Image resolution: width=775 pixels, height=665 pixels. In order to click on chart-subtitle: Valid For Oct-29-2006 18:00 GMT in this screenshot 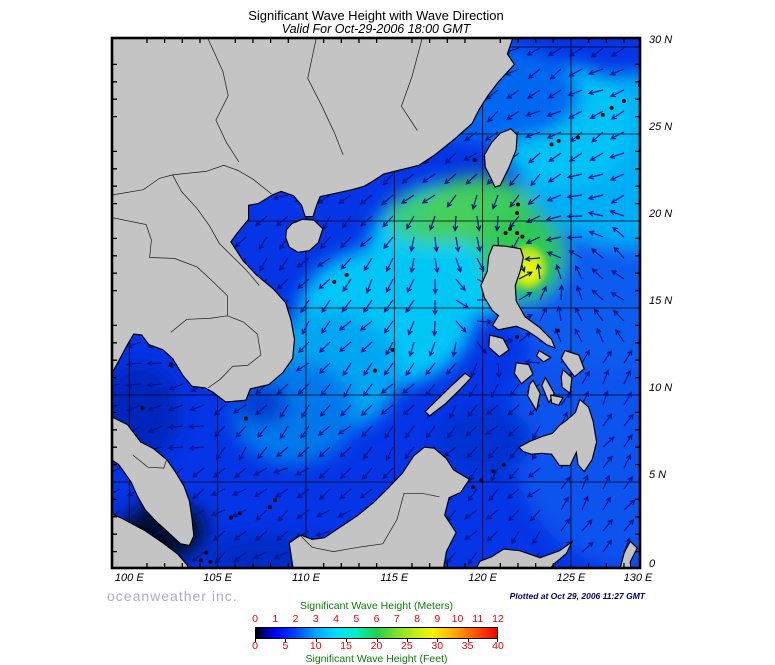, I will do `click(376, 29)`.